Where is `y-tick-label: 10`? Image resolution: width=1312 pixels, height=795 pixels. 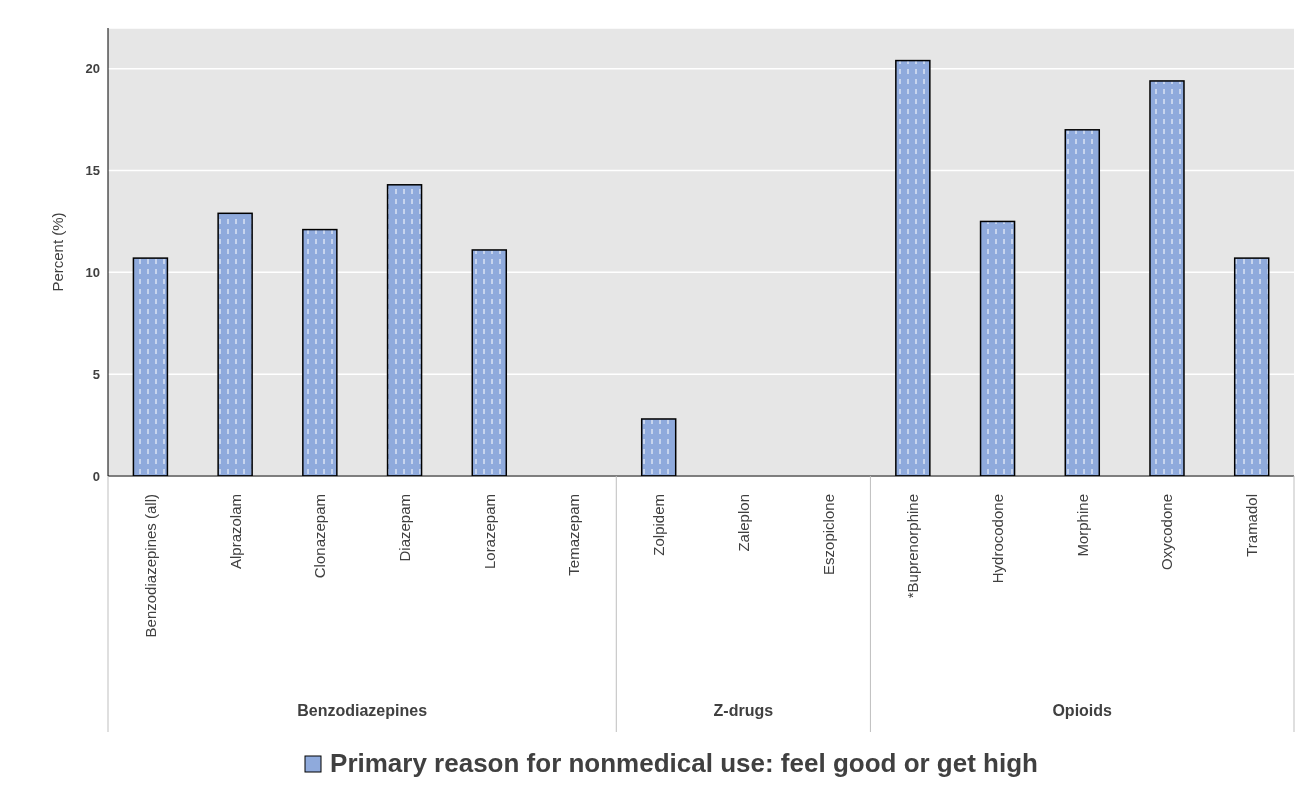 y-tick-label: 10 is located at coordinates (92, 272).